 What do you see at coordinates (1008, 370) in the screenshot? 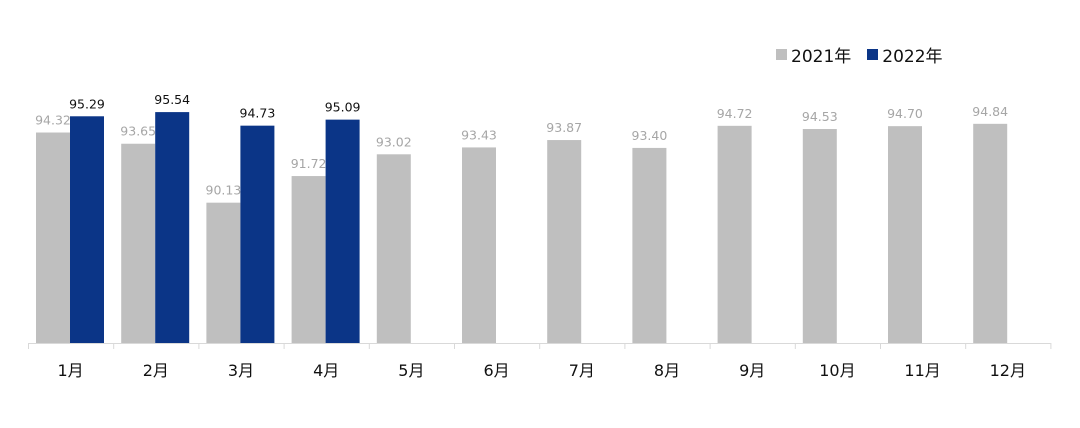
I see `x-tick-label: 12月` at bounding box center [1008, 370].